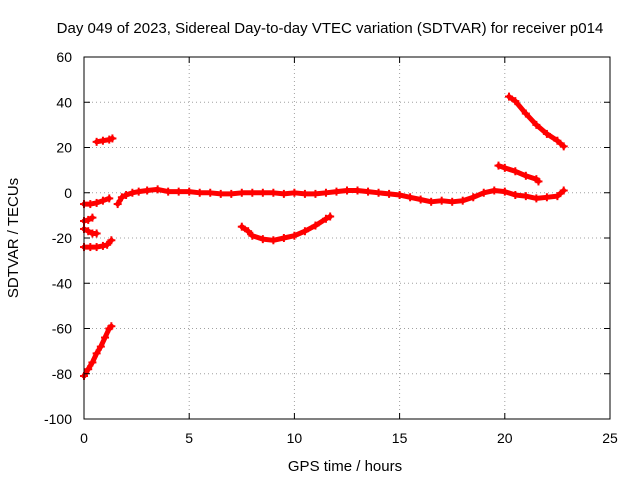 The image size is (640, 480). I want to click on x-tick-label: 25, so click(610, 438).